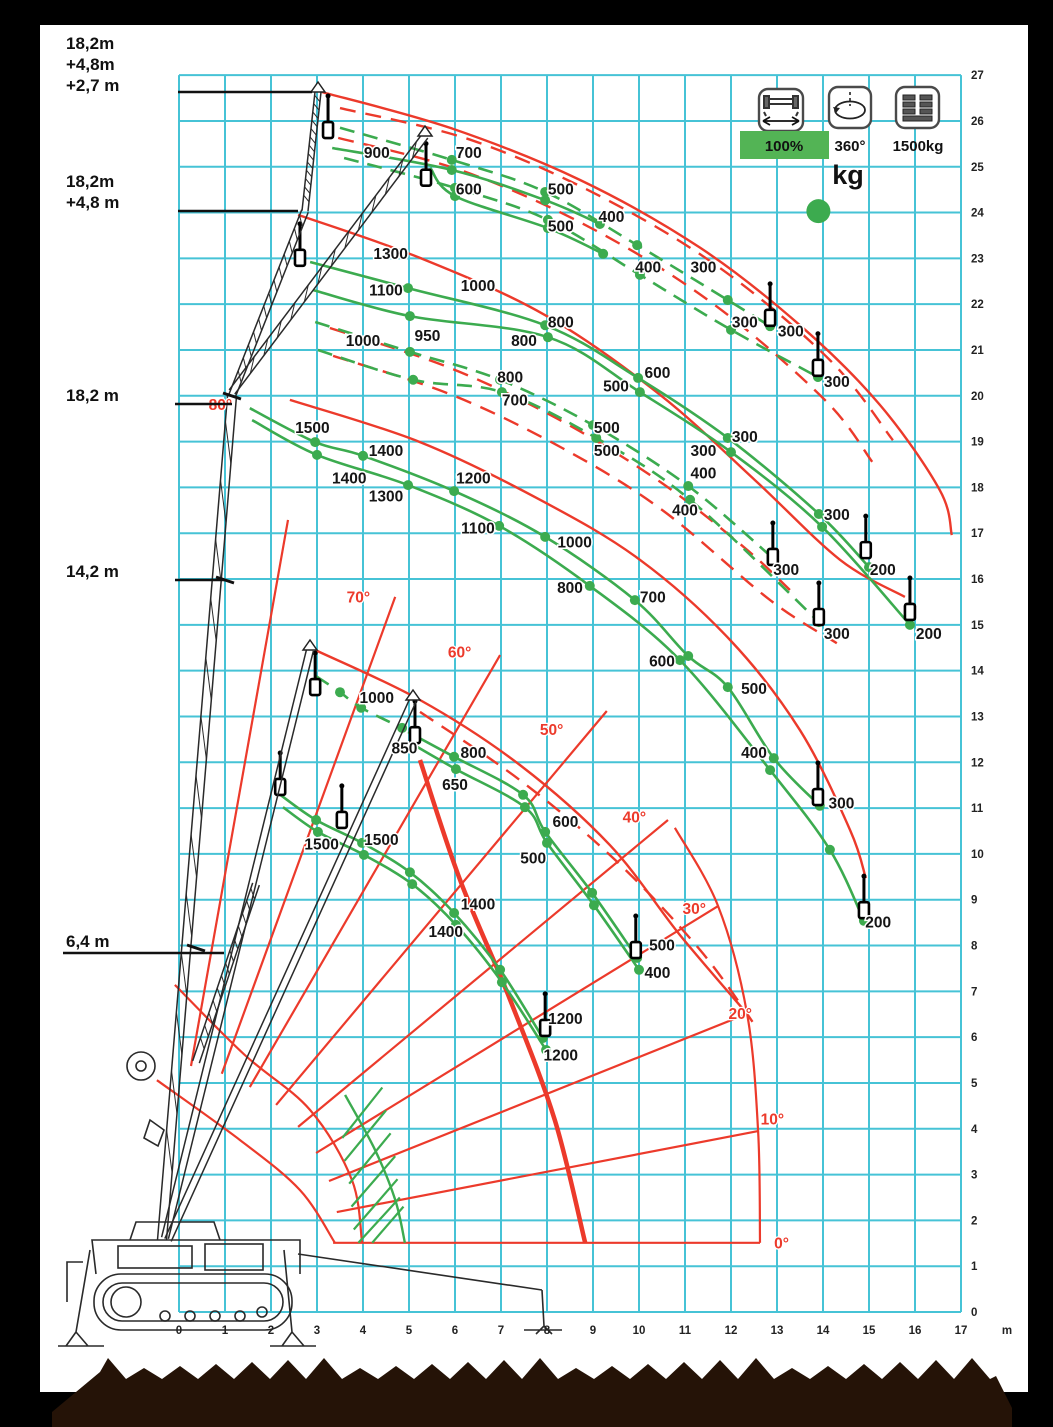 The image size is (1053, 1427). I want to click on x-axis-tick: 4, so click(363, 1331).